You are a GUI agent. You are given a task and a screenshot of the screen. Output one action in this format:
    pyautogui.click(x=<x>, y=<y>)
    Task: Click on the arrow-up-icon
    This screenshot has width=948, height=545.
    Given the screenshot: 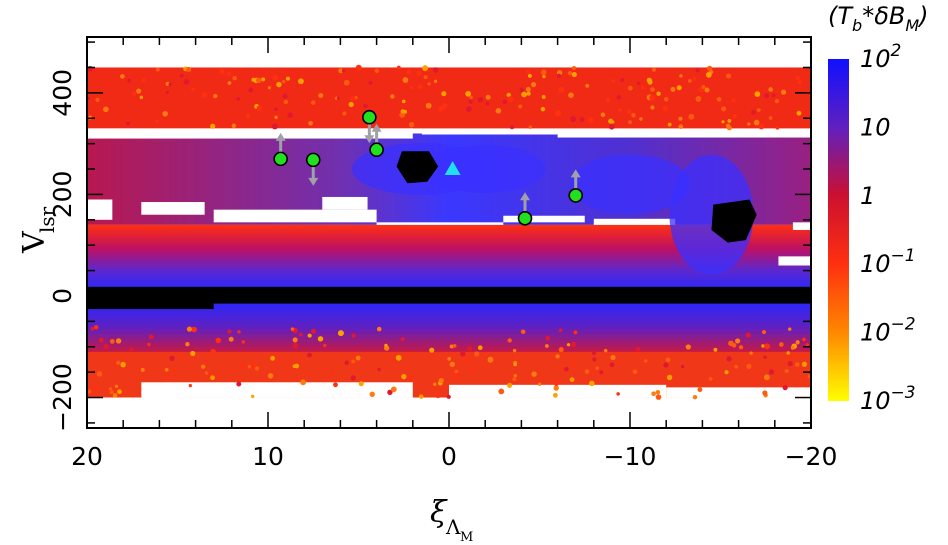 What is the action you would take?
    pyautogui.click(x=376, y=127)
    